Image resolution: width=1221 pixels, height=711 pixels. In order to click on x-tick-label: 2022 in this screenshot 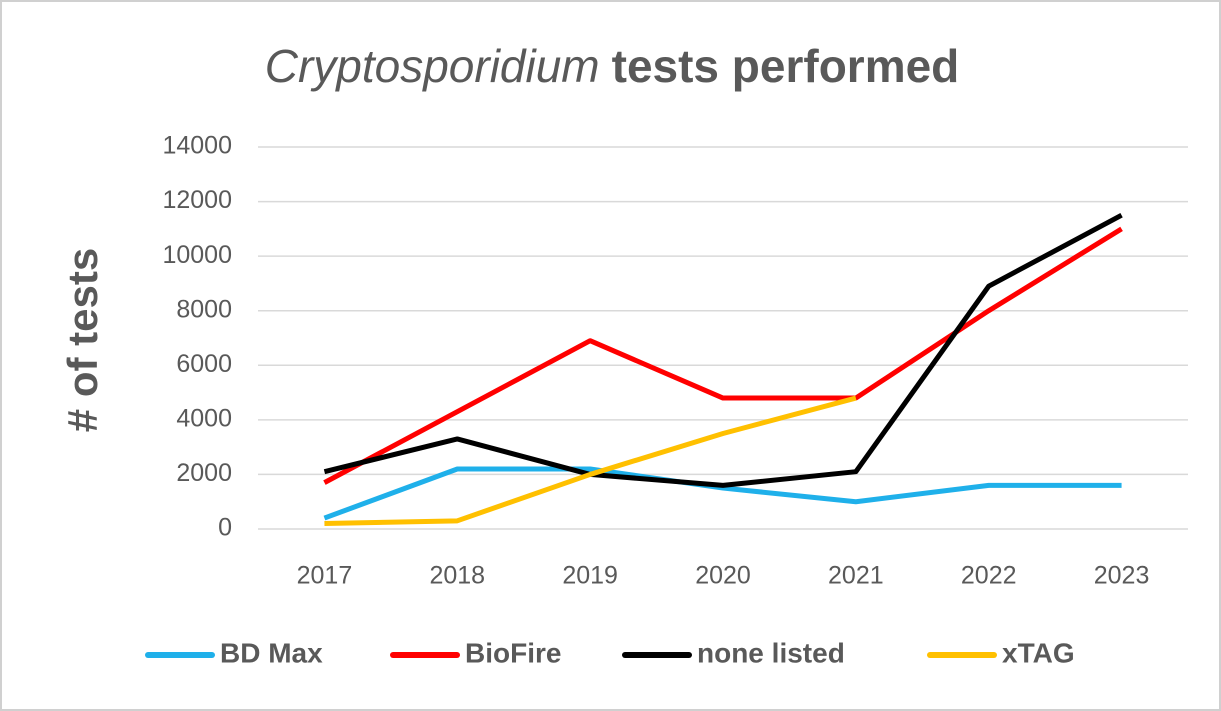, I will do `click(989, 576)`.